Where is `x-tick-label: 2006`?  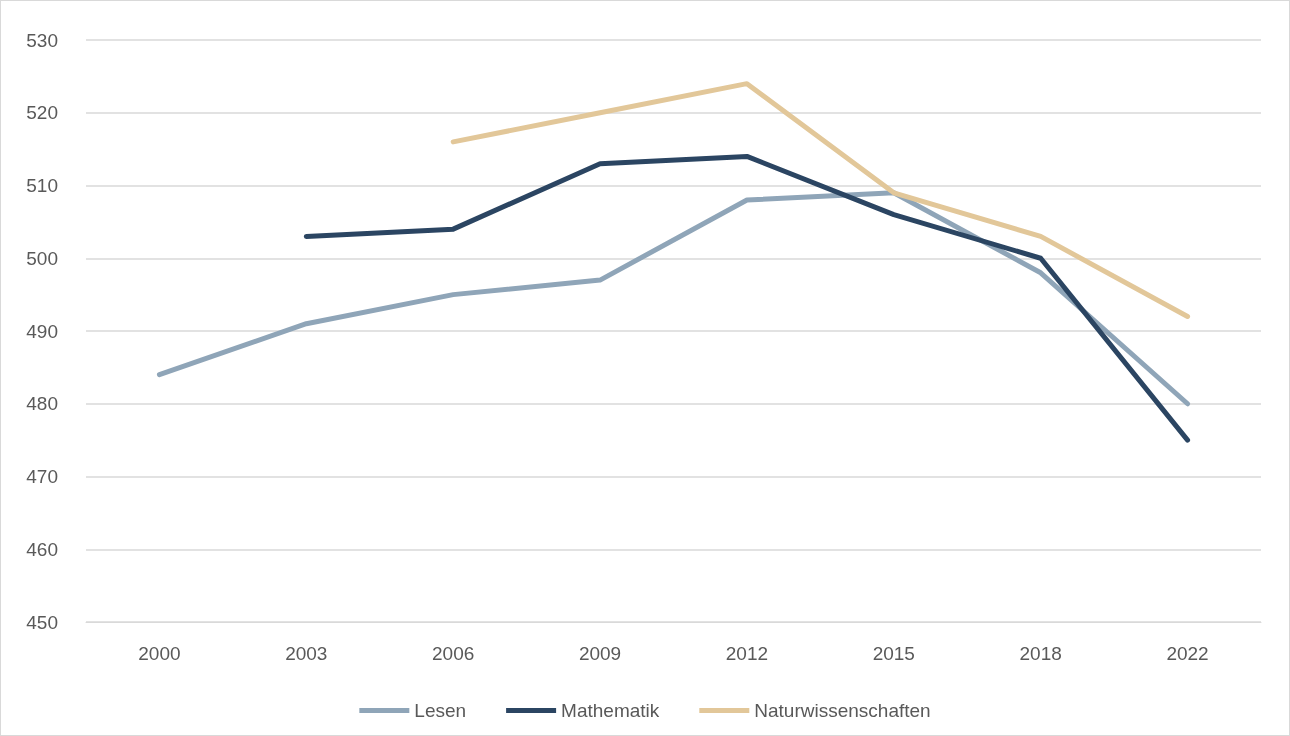 x-tick-label: 2006 is located at coordinates (453, 653).